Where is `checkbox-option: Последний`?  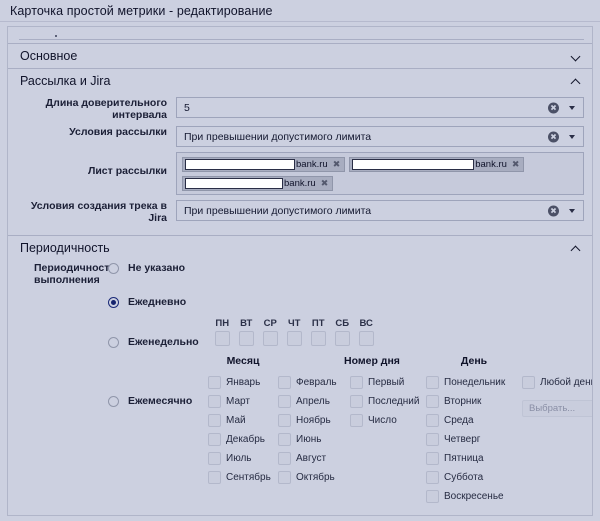 checkbox-option: Последний is located at coordinates (388, 401).